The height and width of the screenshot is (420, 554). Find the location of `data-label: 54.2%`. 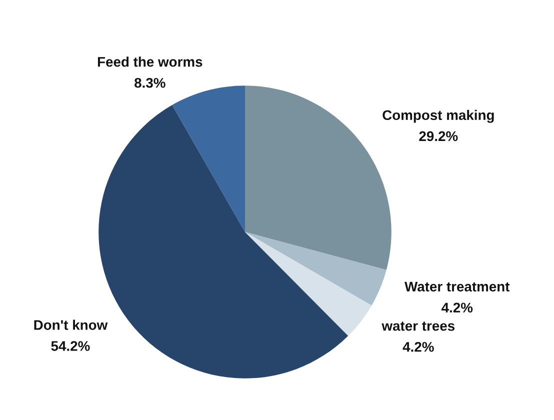

data-label: 54.2% is located at coordinates (70, 346).